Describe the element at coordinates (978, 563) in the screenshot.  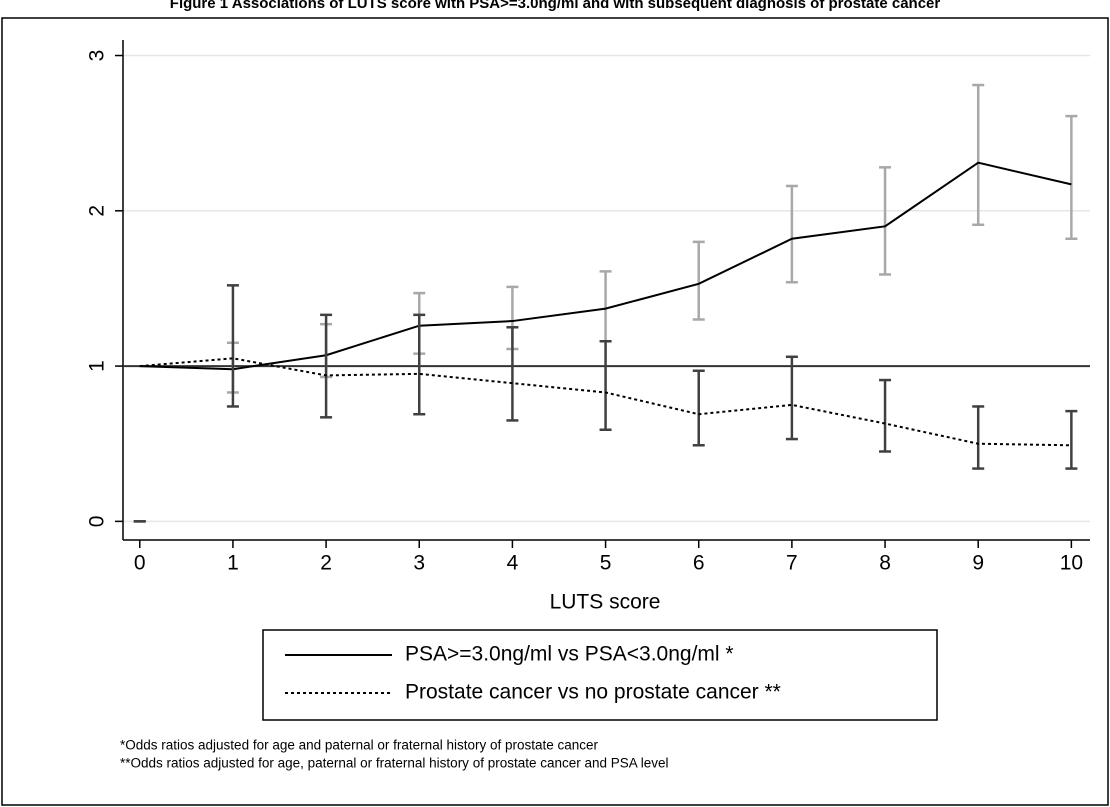
I see `x-tick-label: 9` at that location.